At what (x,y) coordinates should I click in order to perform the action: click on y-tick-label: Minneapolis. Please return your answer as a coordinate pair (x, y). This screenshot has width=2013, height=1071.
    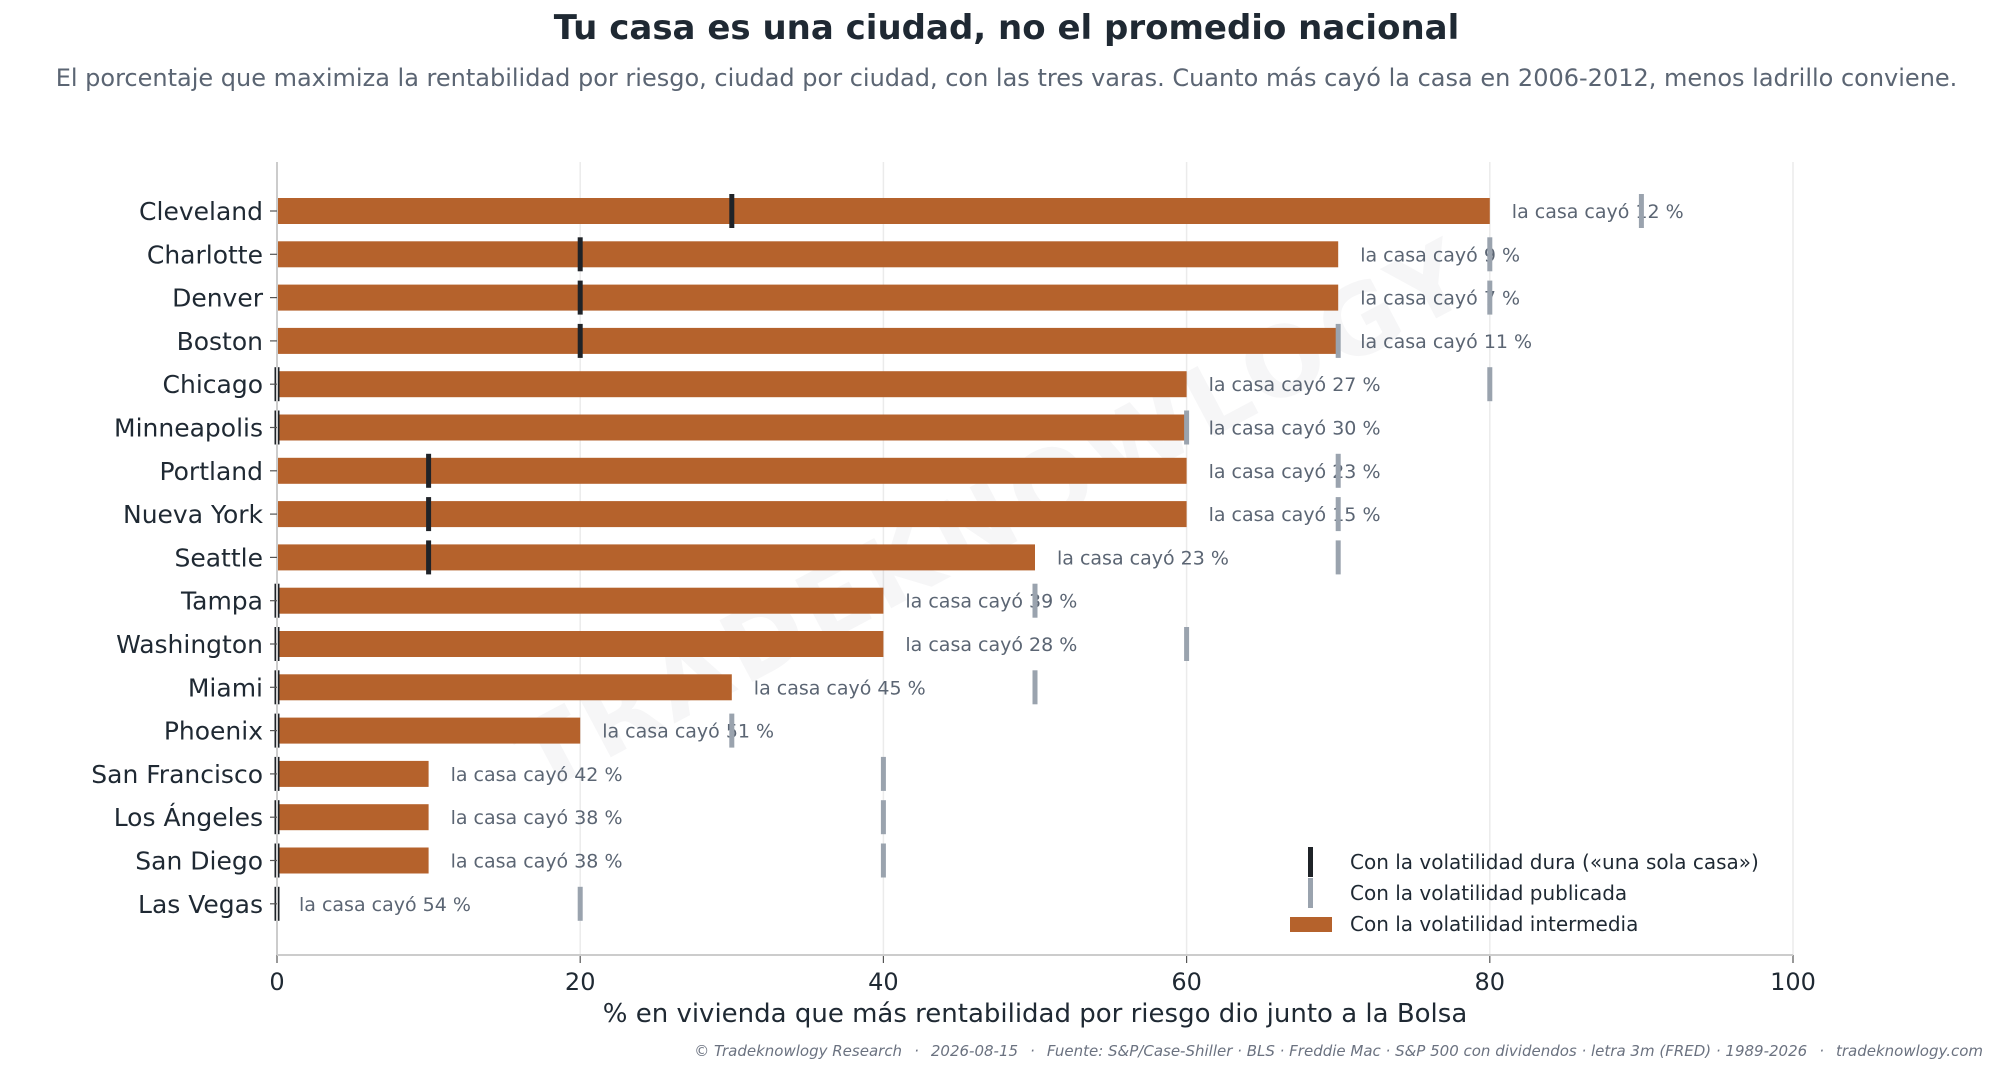
    Looking at the image, I should click on (188, 428).